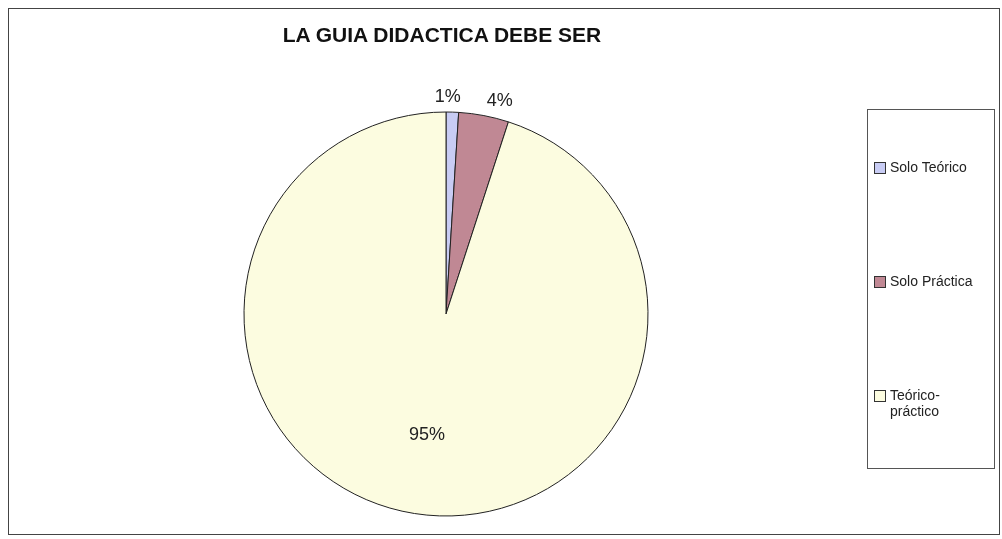 The height and width of the screenshot is (539, 1002). I want to click on legend-label: Teórico-práctico, so click(915, 403).